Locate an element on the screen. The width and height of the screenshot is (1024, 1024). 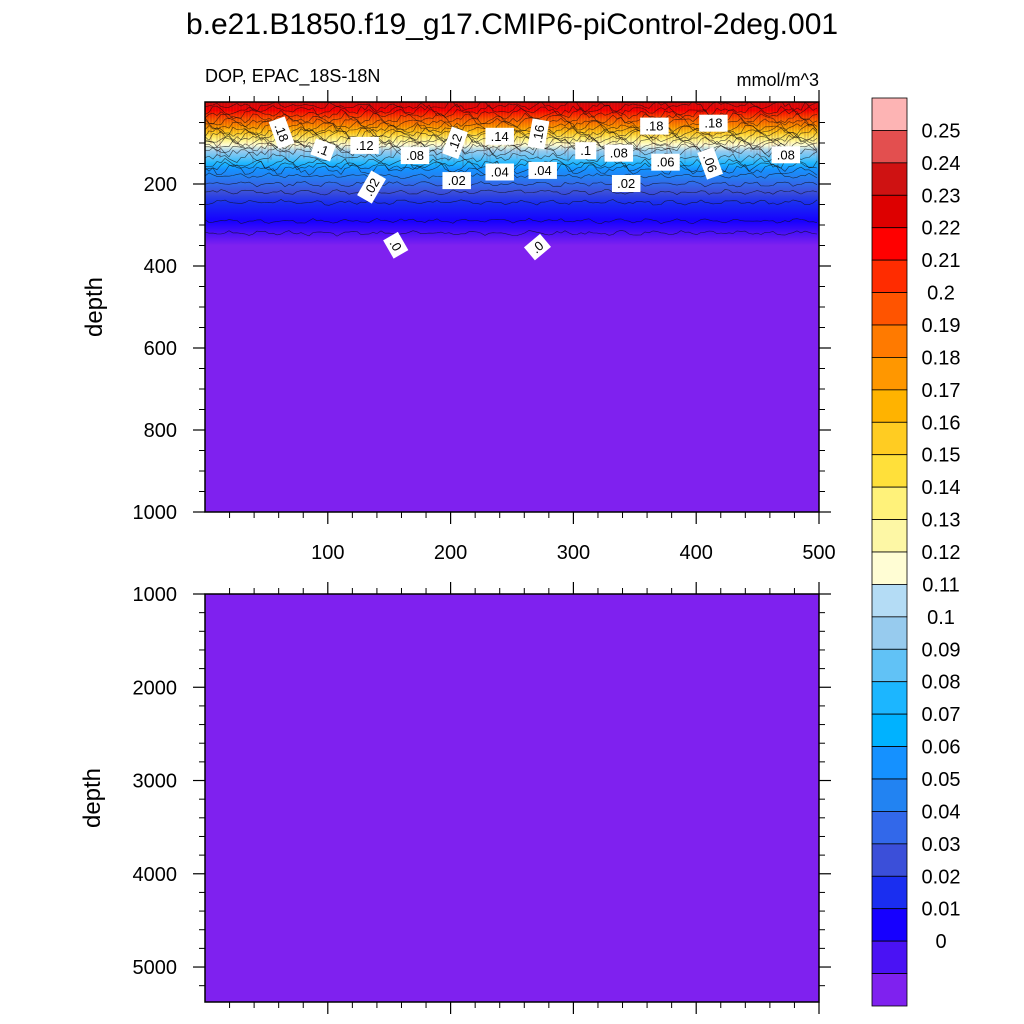
contour-label: .08 is located at coordinates (786, 155).